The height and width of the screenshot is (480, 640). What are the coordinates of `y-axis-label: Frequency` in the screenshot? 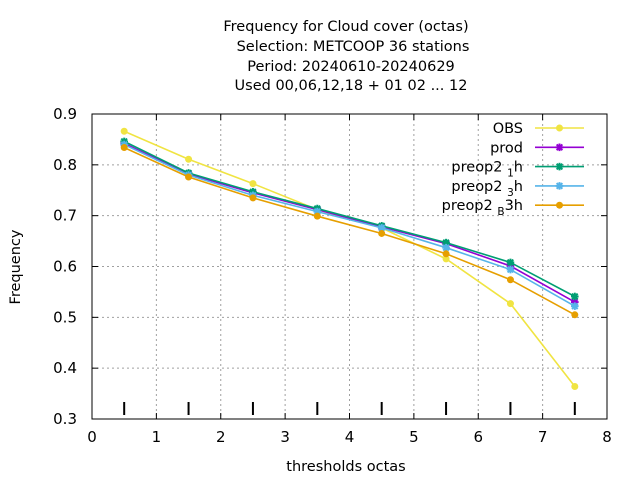 It's located at (16, 266).